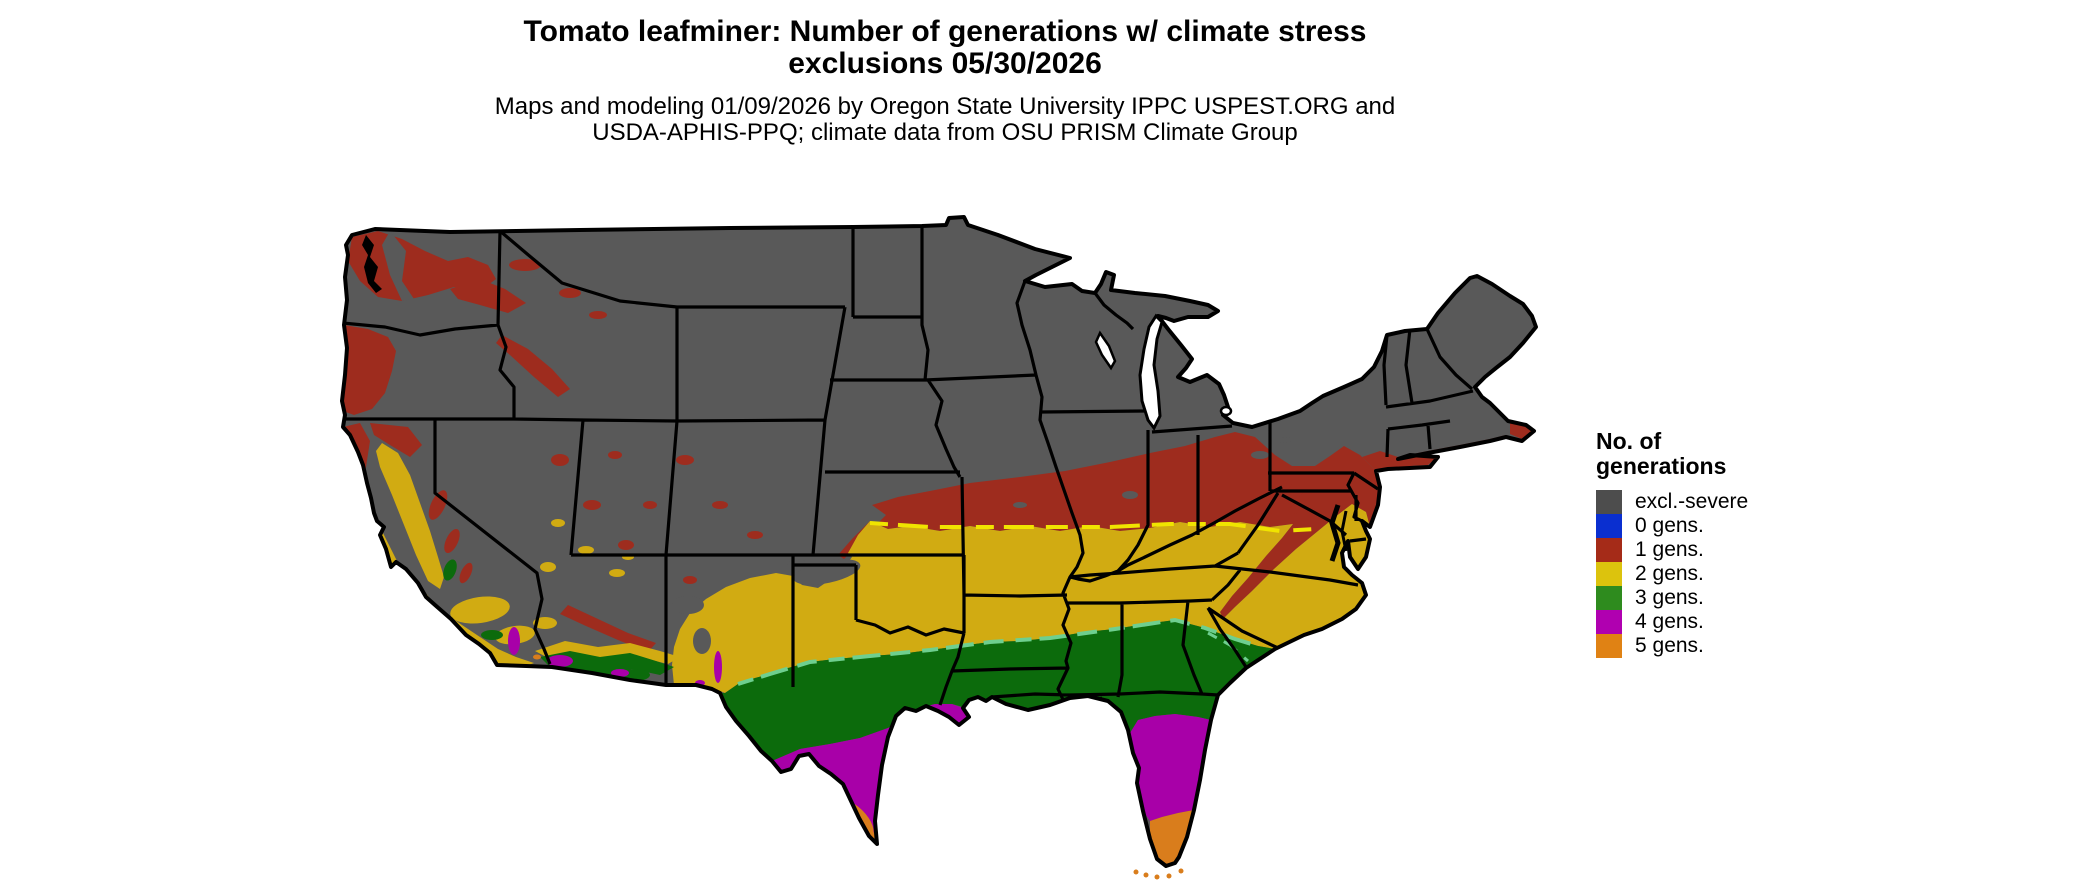 Image resolution: width=2100 pixels, height=892 pixels. Describe the element at coordinates (945, 63) in the screenshot. I see `map-title-line2: exclusions 05/30/2026` at that location.